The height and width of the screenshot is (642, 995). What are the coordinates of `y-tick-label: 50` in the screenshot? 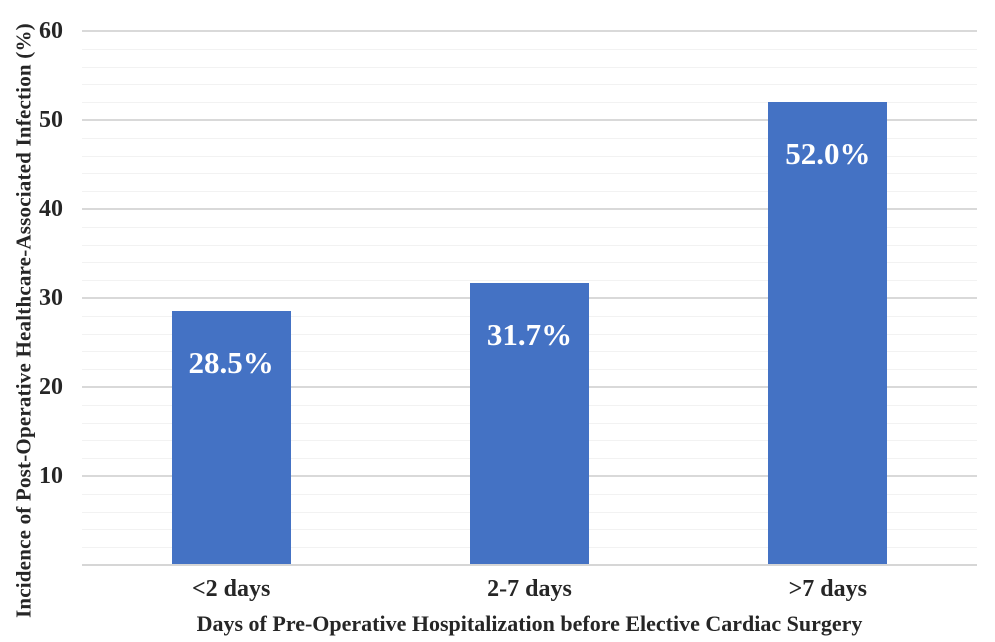 It's located at (51, 120).